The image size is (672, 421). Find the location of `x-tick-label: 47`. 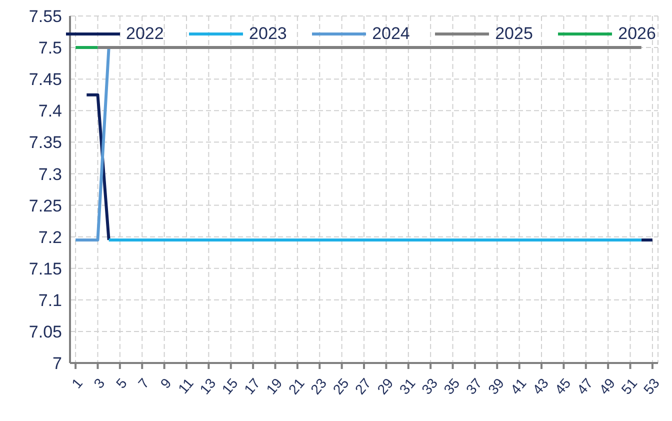

x-tick-label: 47 is located at coordinates (585, 386).